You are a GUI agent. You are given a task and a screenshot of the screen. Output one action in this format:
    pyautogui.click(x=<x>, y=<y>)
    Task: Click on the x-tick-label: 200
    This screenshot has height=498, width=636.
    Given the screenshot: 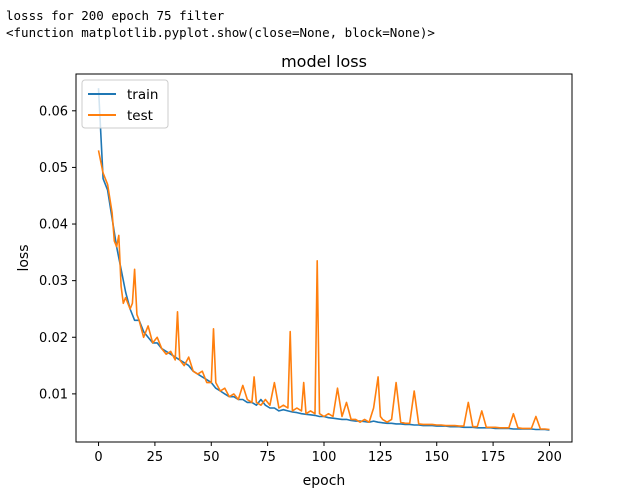 What is the action you would take?
    pyautogui.click(x=549, y=457)
    